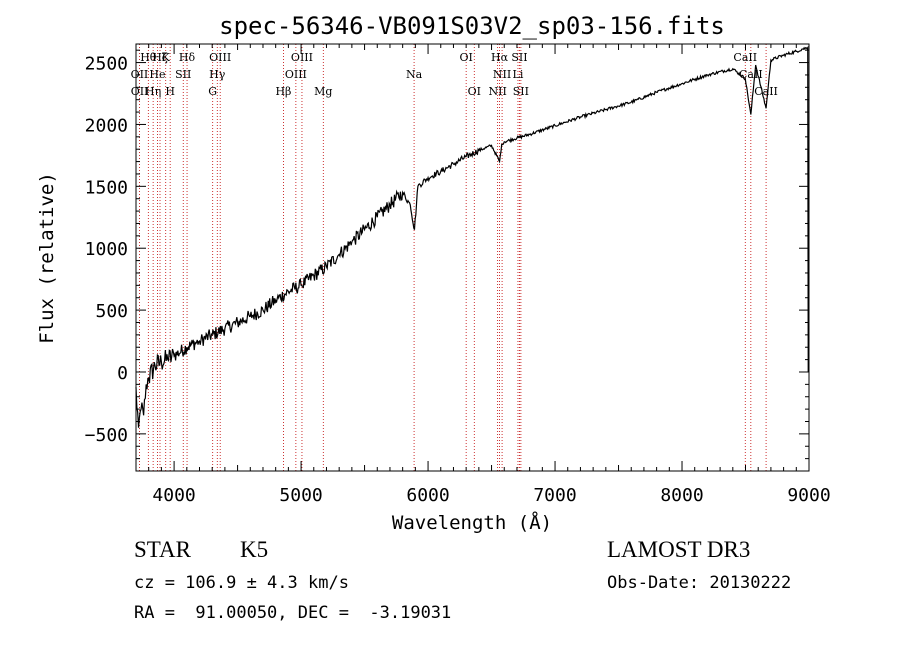  What do you see at coordinates (153, 91) in the screenshot?
I see `line-label: Hη` at bounding box center [153, 91].